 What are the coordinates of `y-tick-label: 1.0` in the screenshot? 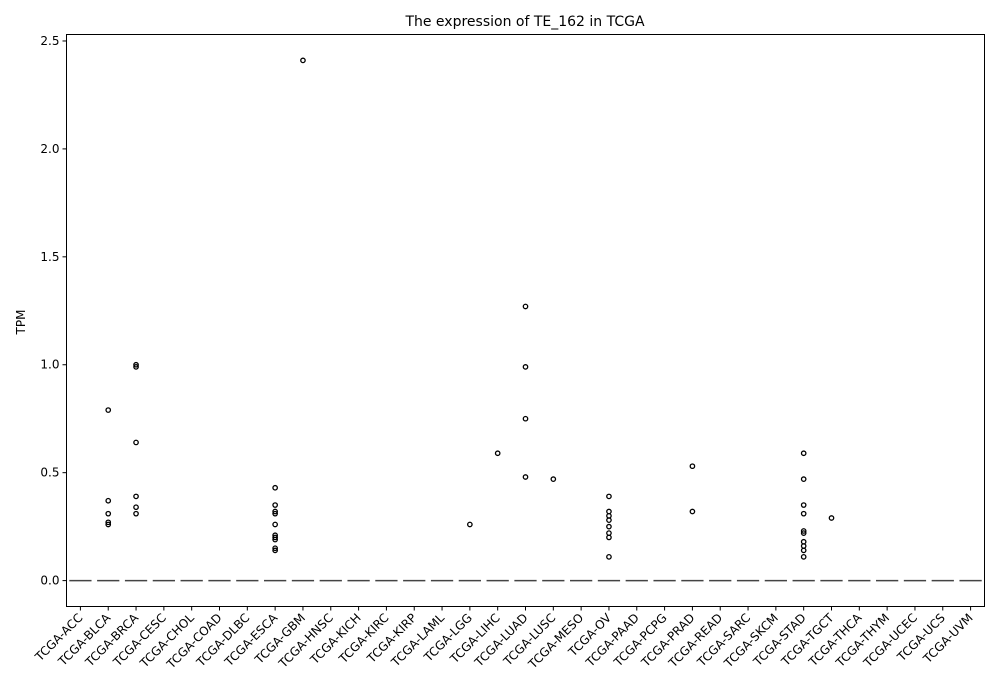 It's located at (49, 365).